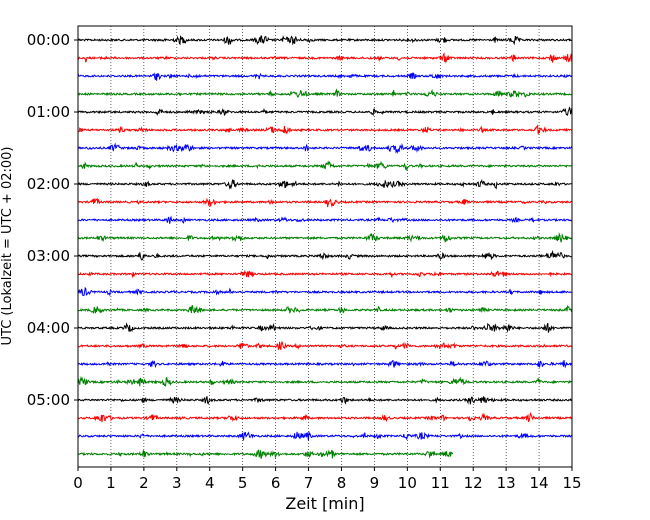 The height and width of the screenshot is (520, 650). What do you see at coordinates (78, 483) in the screenshot?
I see `x-tick-label: 0` at bounding box center [78, 483].